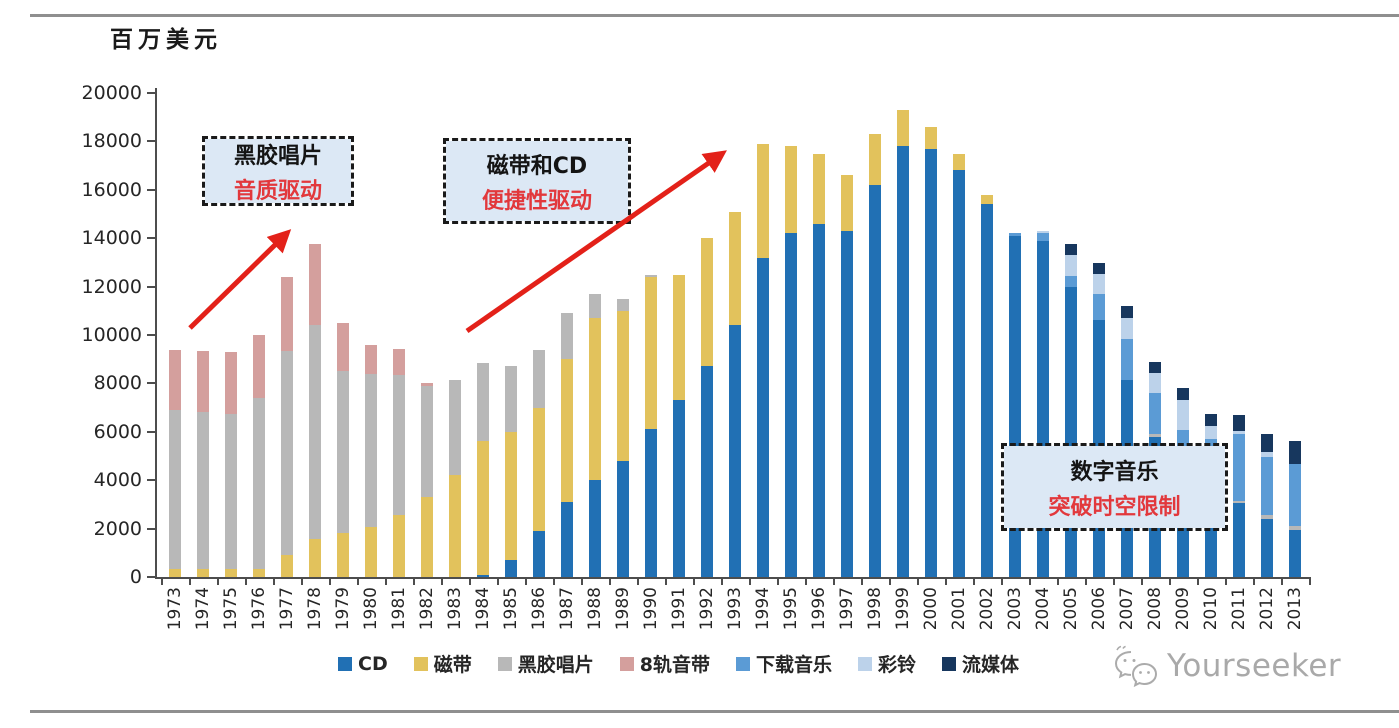 Image resolution: width=1399 pixels, height=728 pixels. Describe the element at coordinates (483, 508) in the screenshot. I see `bar-segment-1984` at that location.